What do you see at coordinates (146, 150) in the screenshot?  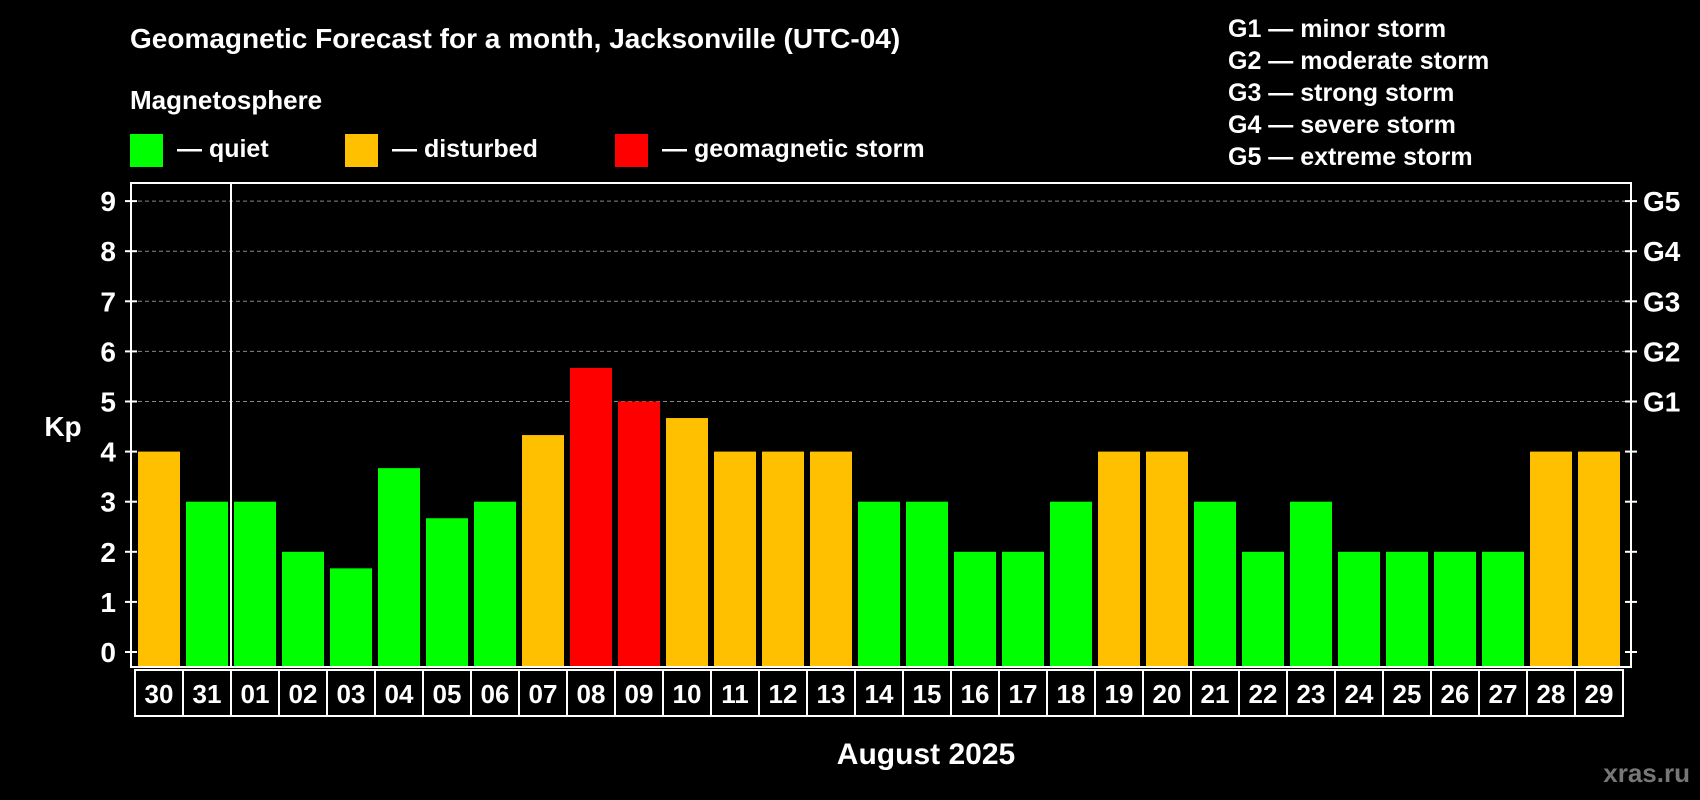 I see `legend-swatch-quiet` at bounding box center [146, 150].